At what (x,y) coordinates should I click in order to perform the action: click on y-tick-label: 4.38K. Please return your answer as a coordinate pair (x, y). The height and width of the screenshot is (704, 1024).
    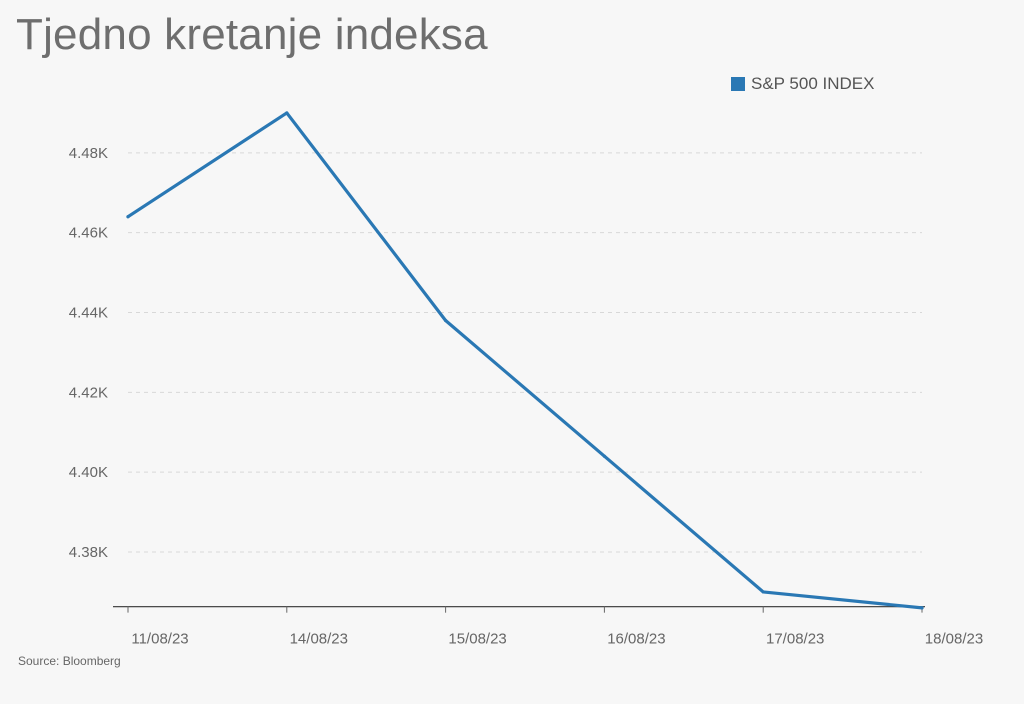
    Looking at the image, I should click on (88, 552).